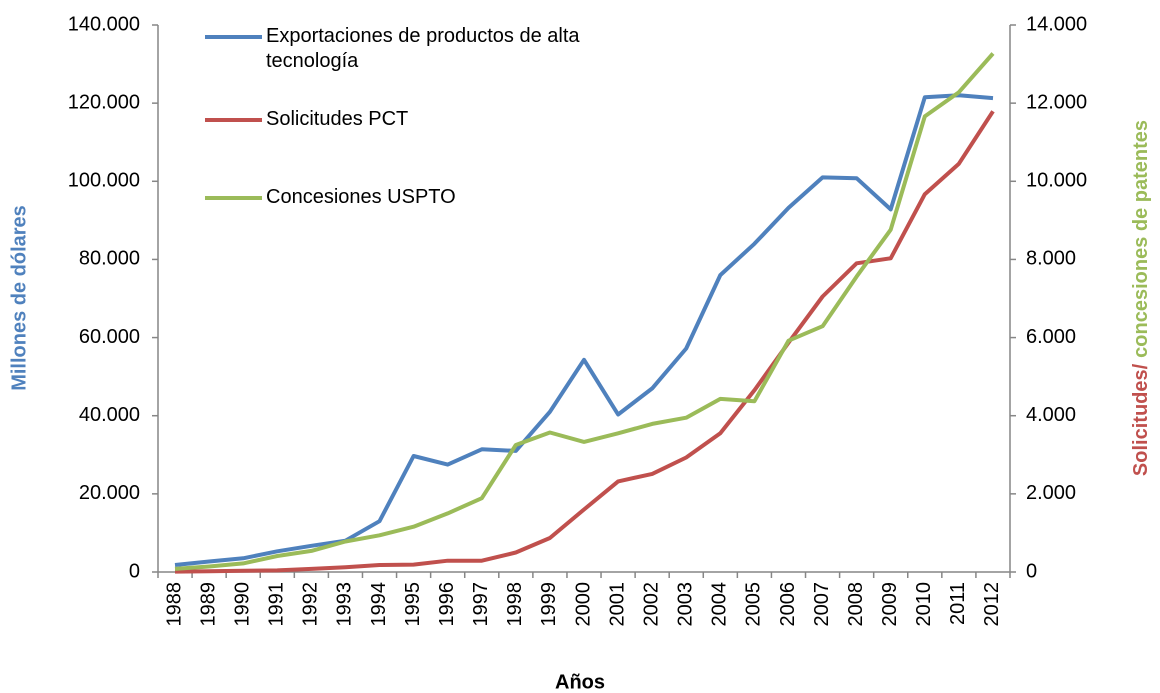 This screenshot has width=1160, height=693. What do you see at coordinates (515, 604) in the screenshot?
I see `x-tick-label: 1998` at bounding box center [515, 604].